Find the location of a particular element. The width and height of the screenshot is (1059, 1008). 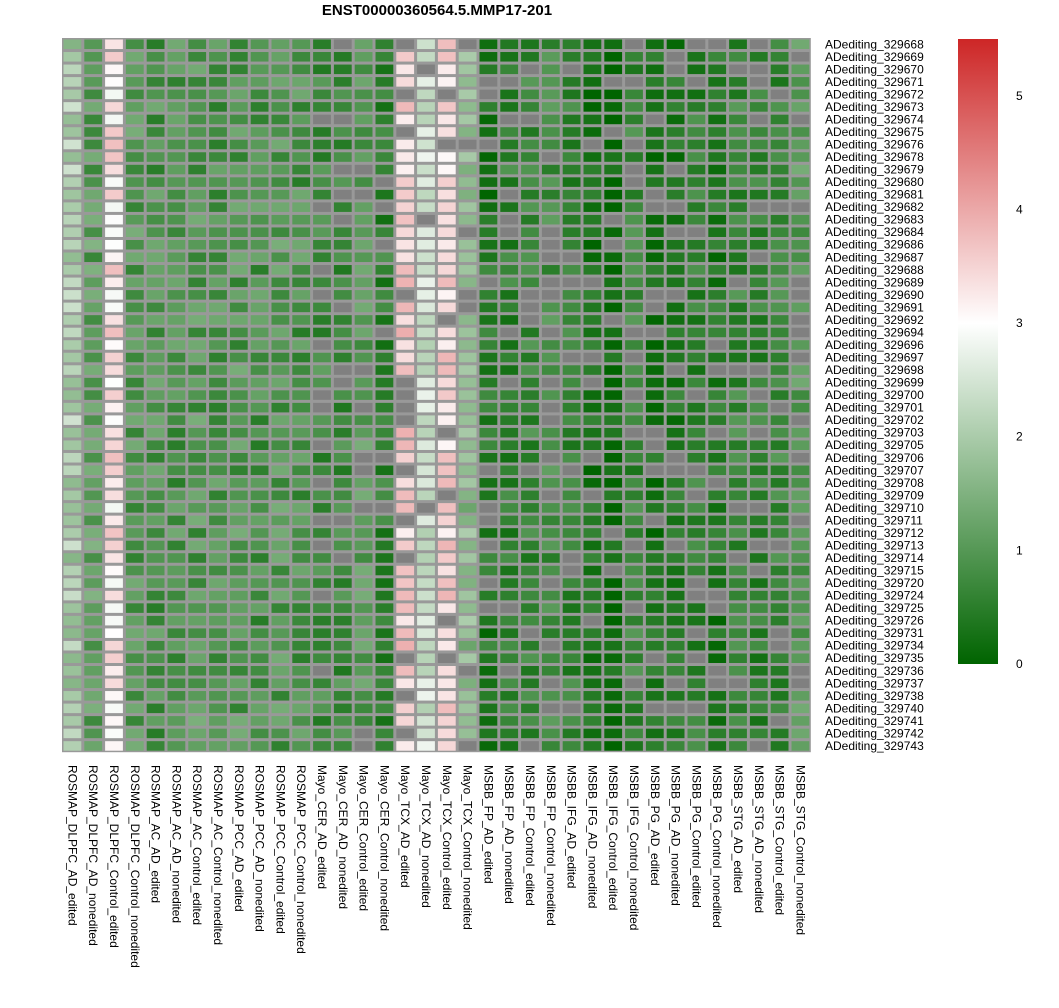

row-label: ADediting_329686 is located at coordinates (874, 245).